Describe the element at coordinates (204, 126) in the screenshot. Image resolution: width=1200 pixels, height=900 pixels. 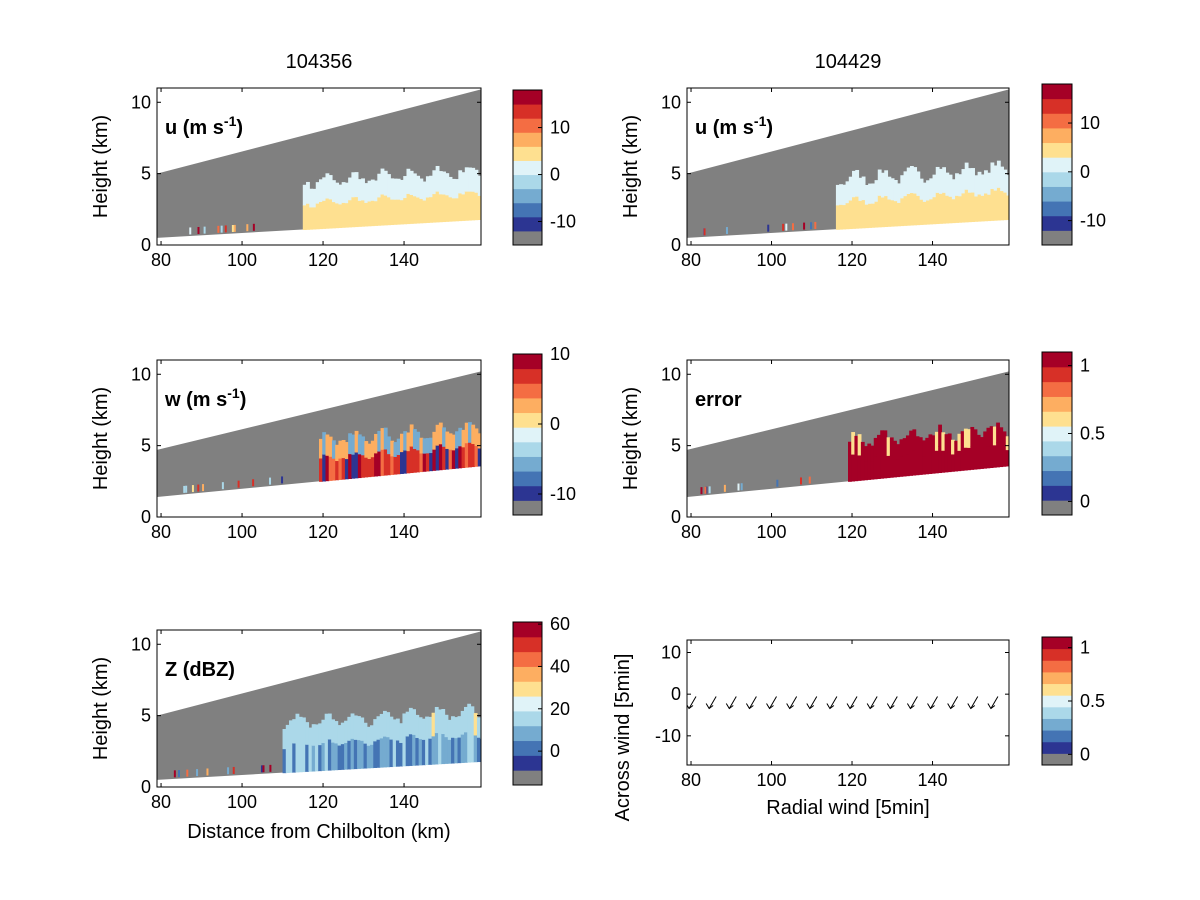
I see `panel-label: u (m s-1)` at that location.